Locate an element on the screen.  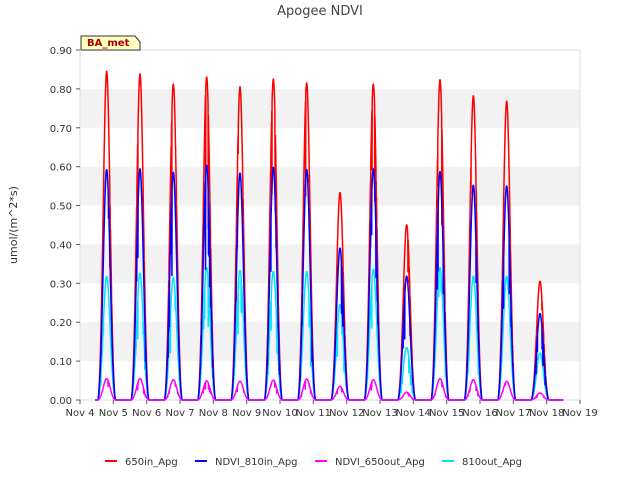
annotation-box is located at coordinates (110, 43).